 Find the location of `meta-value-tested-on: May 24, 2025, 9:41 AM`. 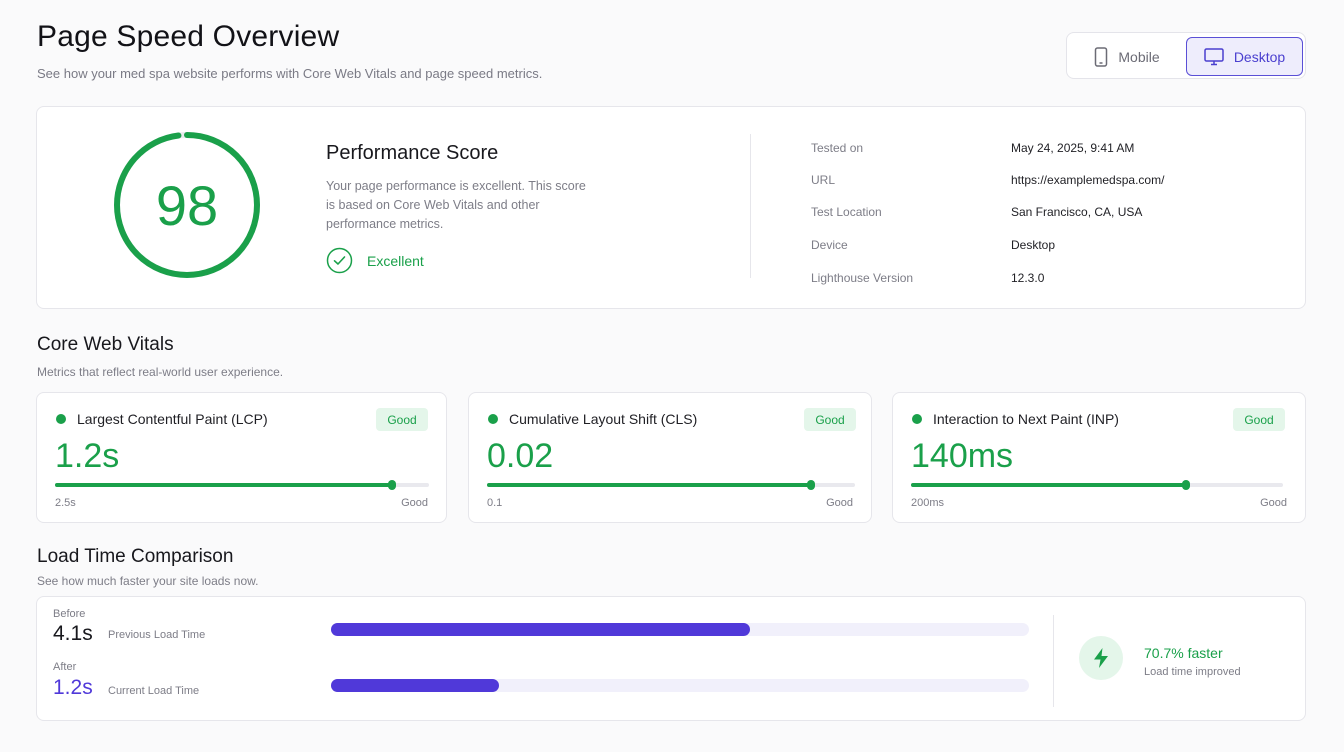

meta-value-tested-on: May 24, 2025, 9:41 AM is located at coordinates (1073, 148).